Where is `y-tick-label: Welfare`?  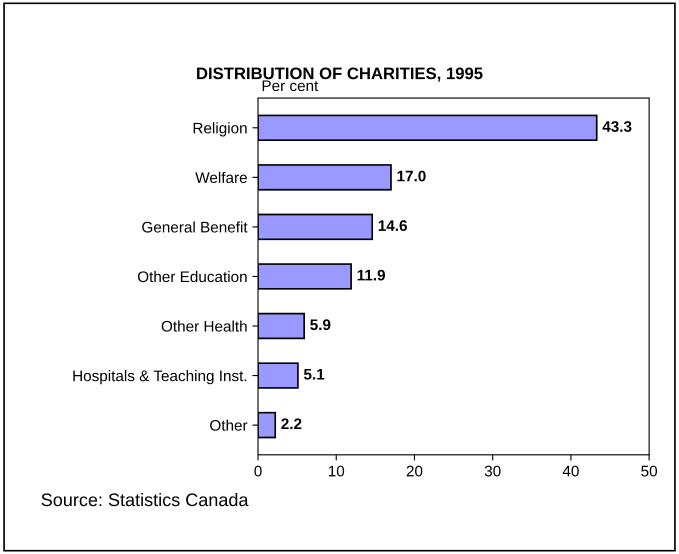
y-tick-label: Welfare is located at coordinates (221, 178).